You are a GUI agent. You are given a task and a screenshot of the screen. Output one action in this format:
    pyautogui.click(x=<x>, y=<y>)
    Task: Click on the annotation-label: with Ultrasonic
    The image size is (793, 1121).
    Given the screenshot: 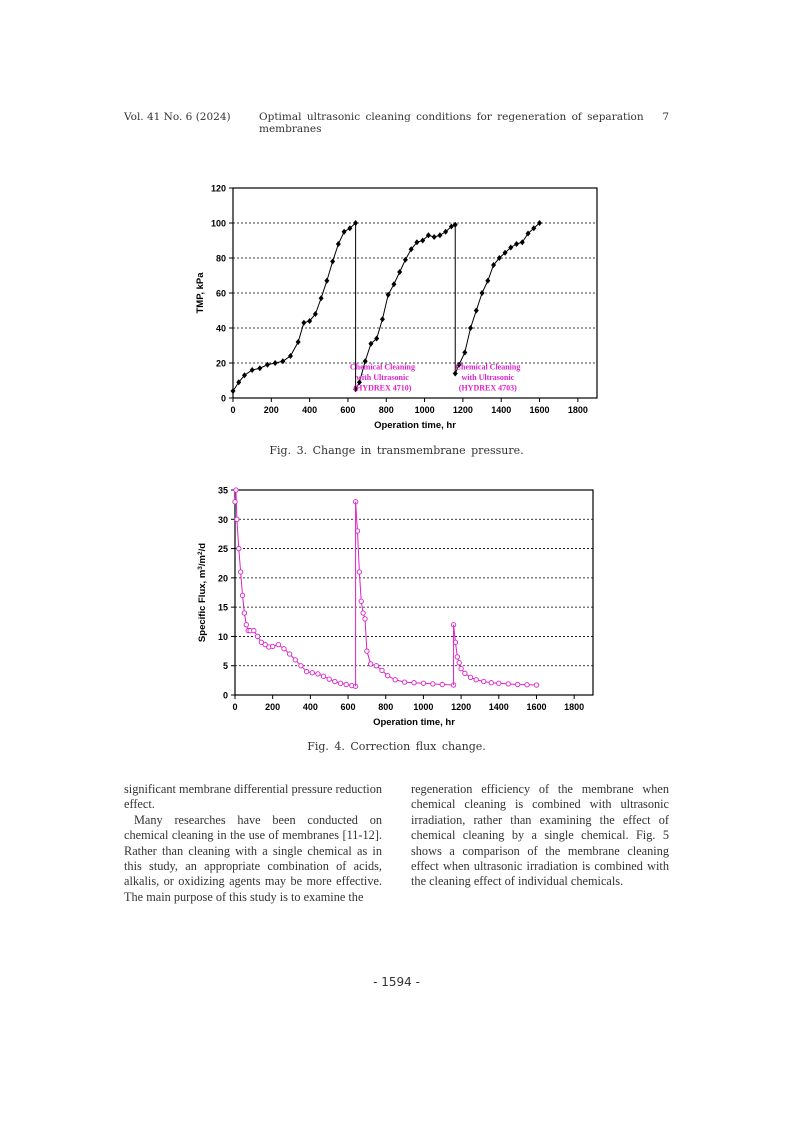 What is the action you would take?
    pyautogui.click(x=382, y=377)
    